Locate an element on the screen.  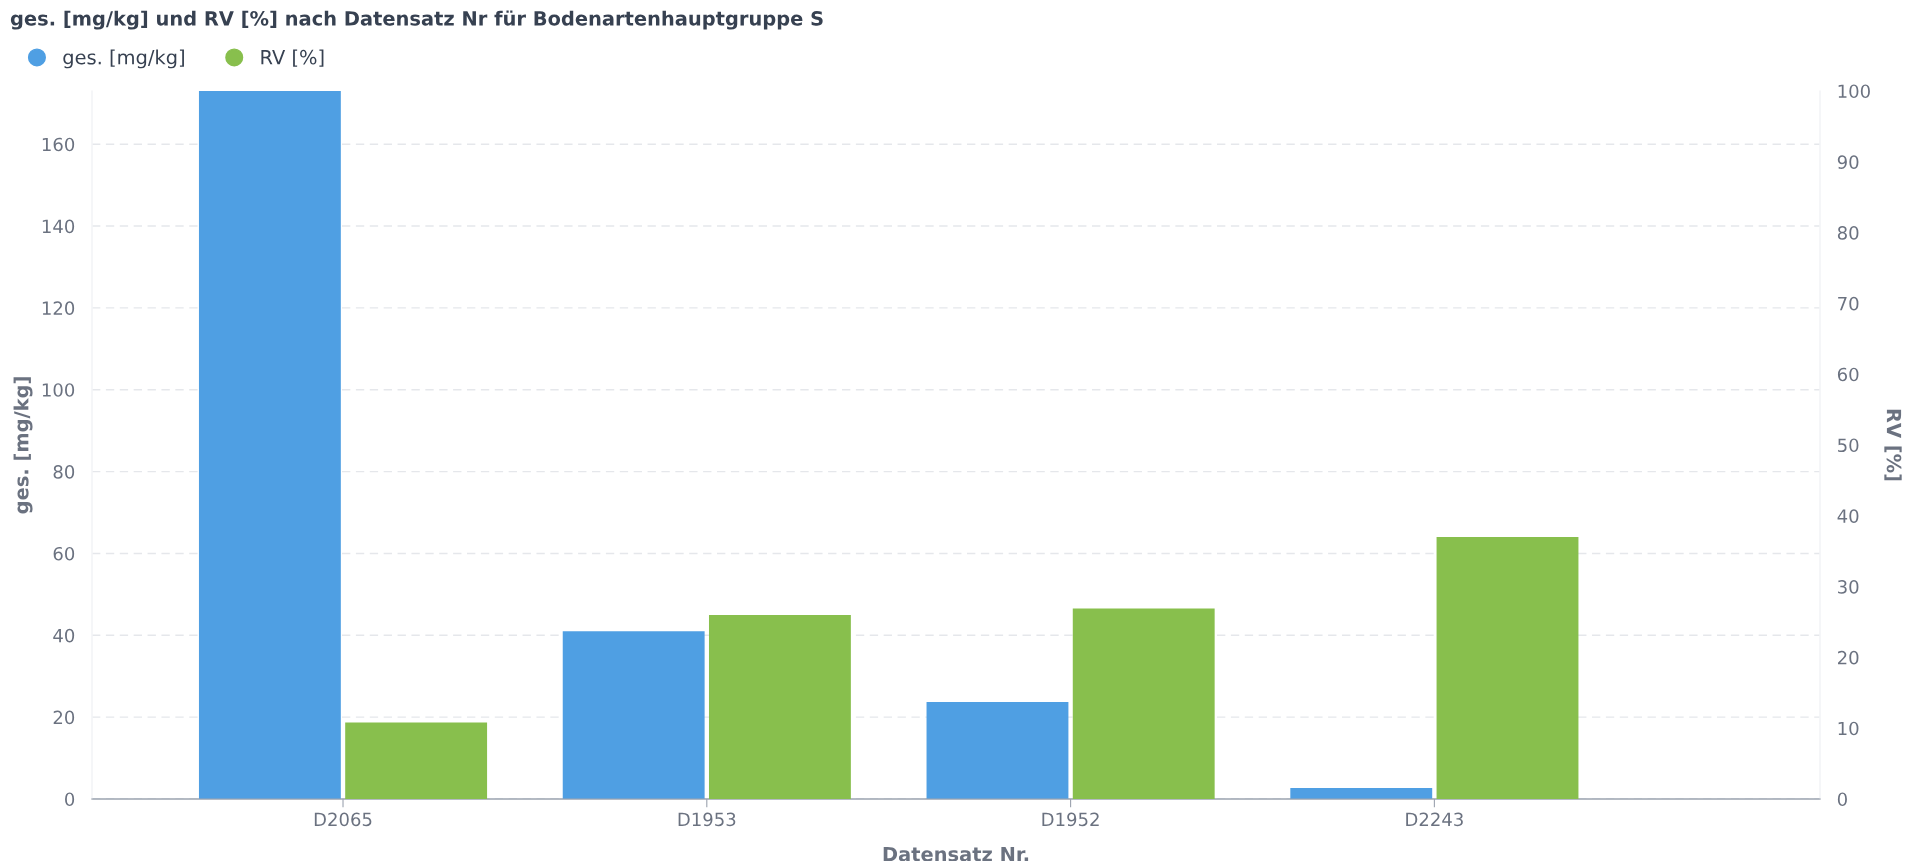
chart-title: ges. [mg/kg] und RV [%] nach Datensatz Nr für Bodenartenhauptgruppe S is located at coordinates (416, 20).